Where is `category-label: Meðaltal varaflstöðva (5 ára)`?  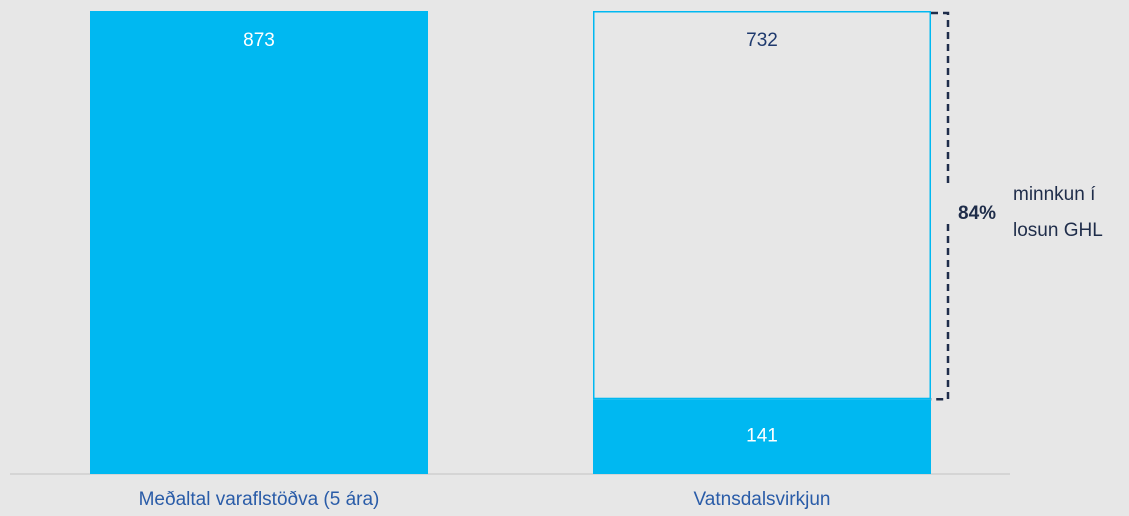
category-label: Meðaltal varaflstöðva (5 ára) is located at coordinates (259, 499).